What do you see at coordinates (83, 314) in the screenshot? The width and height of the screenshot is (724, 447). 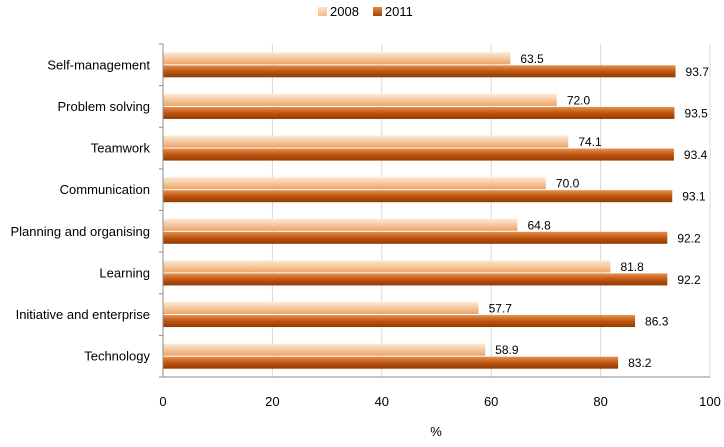 I see `category-label: Initiative and enterprise` at bounding box center [83, 314].